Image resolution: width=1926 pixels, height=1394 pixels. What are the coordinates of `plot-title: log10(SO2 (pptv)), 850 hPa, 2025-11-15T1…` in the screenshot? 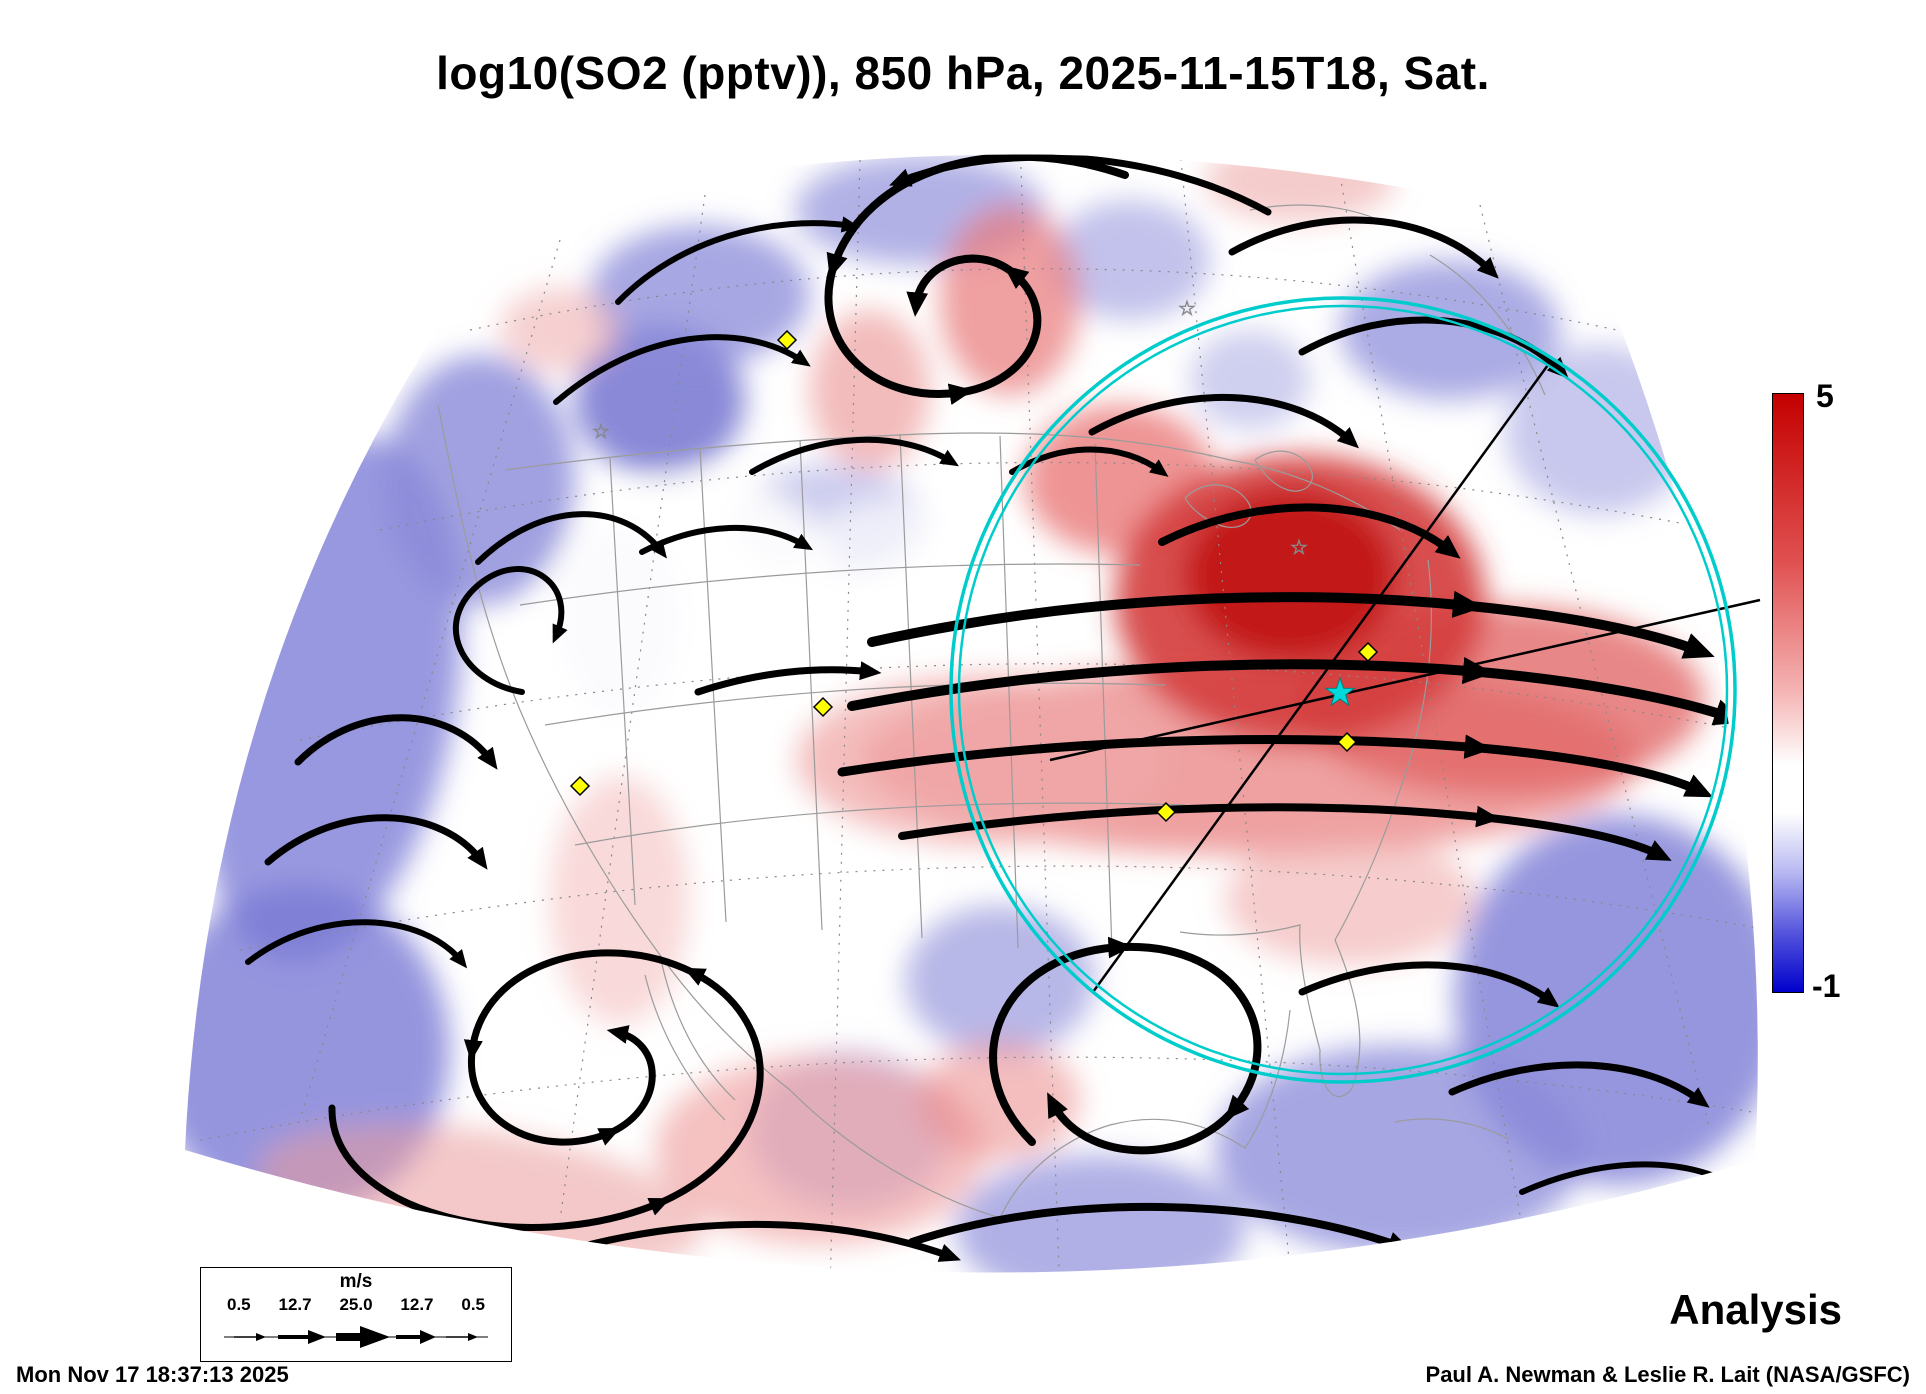 It's located at (963, 73).